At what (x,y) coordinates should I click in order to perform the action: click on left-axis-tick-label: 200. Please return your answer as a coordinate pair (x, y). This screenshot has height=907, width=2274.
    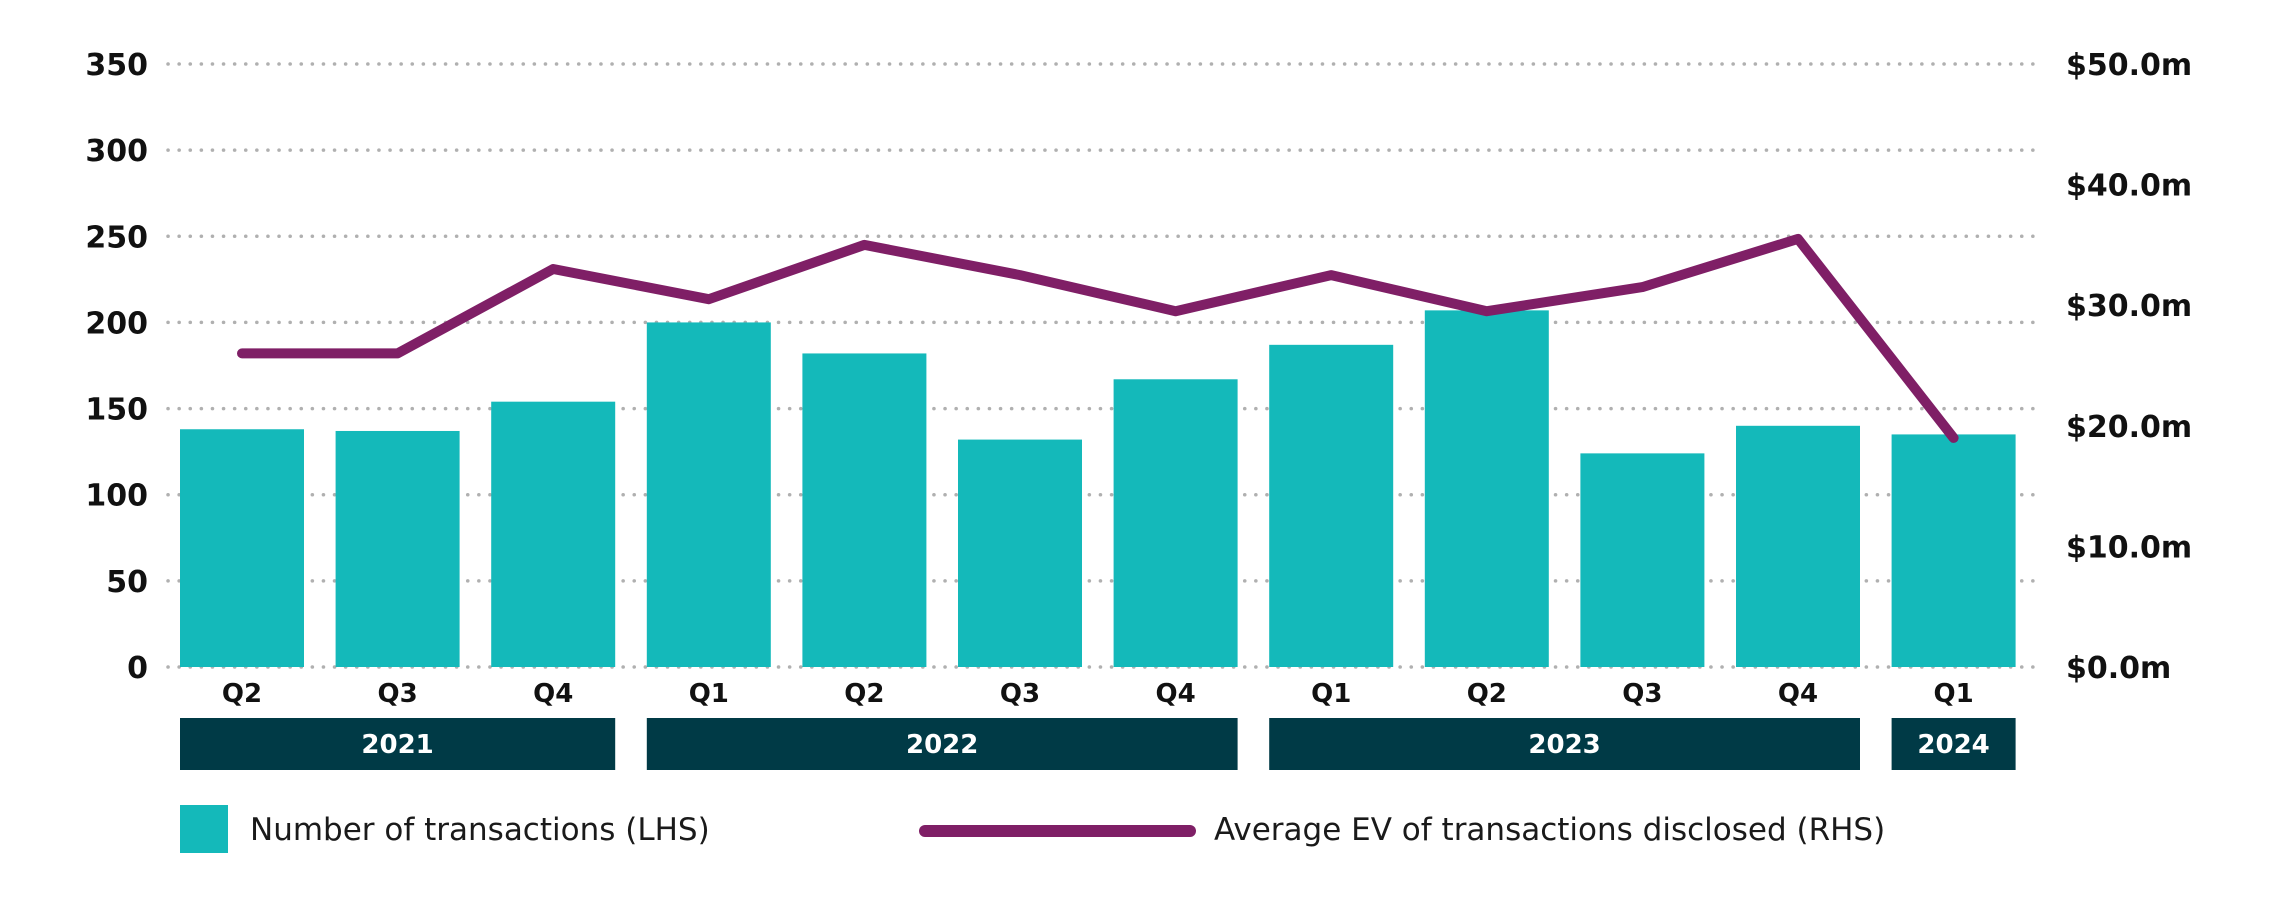
    Looking at the image, I should click on (116, 323).